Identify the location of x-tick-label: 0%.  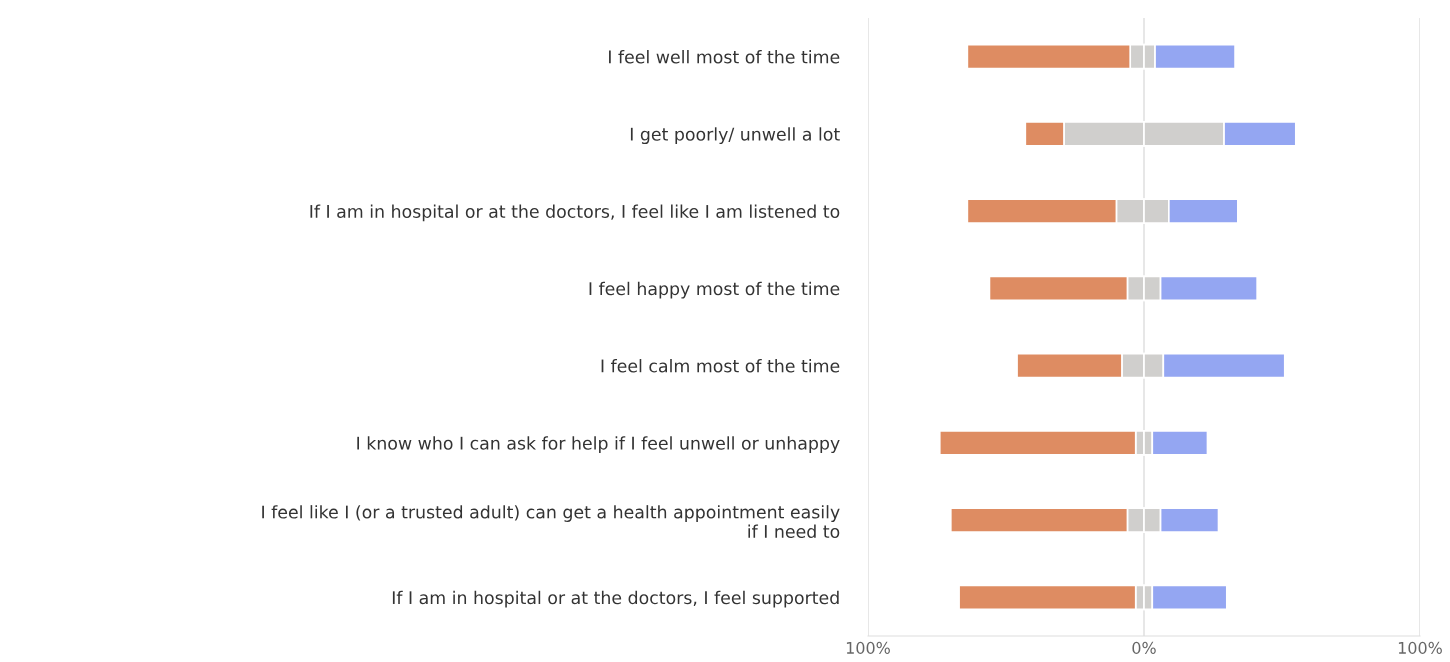
(1144, 647).